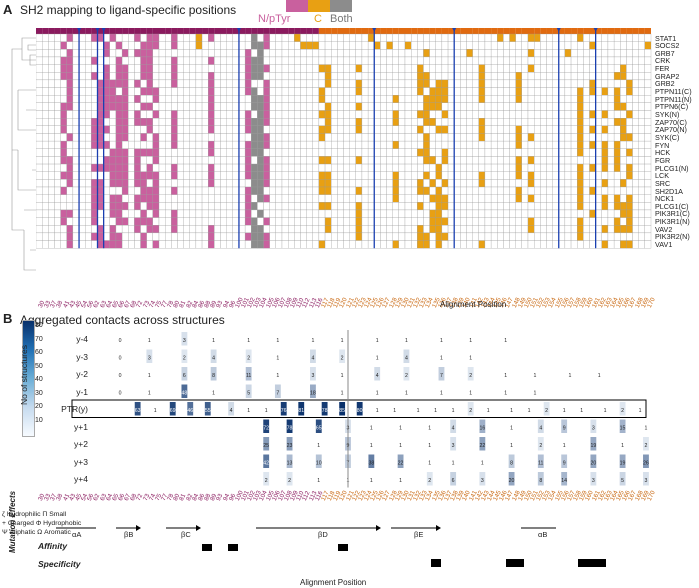  What do you see at coordinates (512, 481) in the screenshot?
I see `heatmap-cell-value: 20` at bounding box center [512, 481].